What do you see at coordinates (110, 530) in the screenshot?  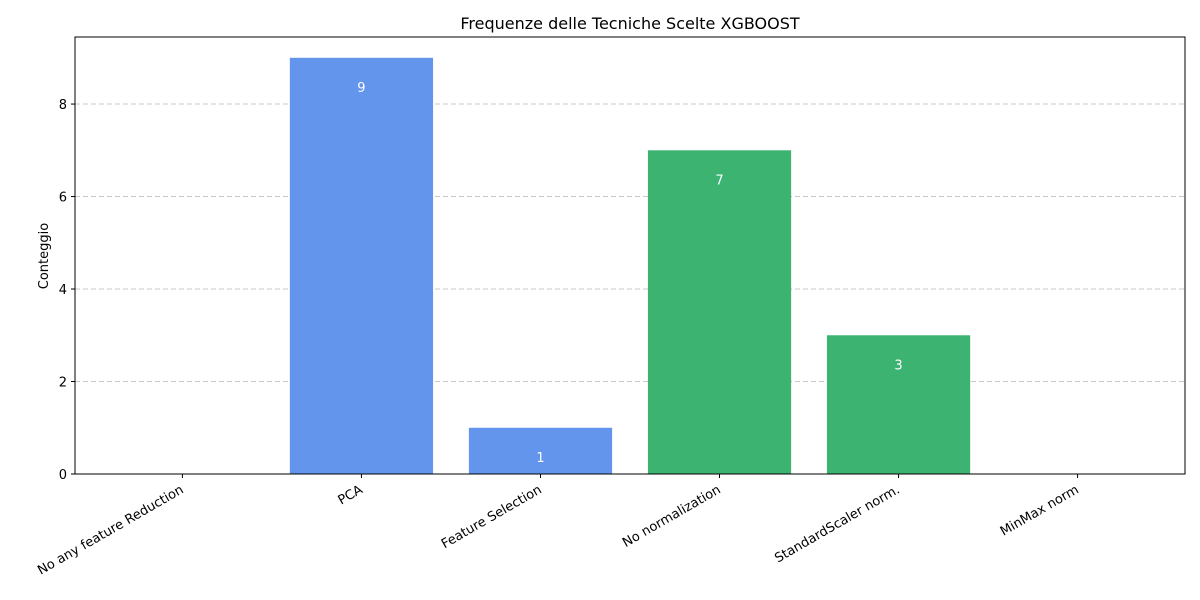 I see `x-tick-label: No any feature Reduction` at bounding box center [110, 530].